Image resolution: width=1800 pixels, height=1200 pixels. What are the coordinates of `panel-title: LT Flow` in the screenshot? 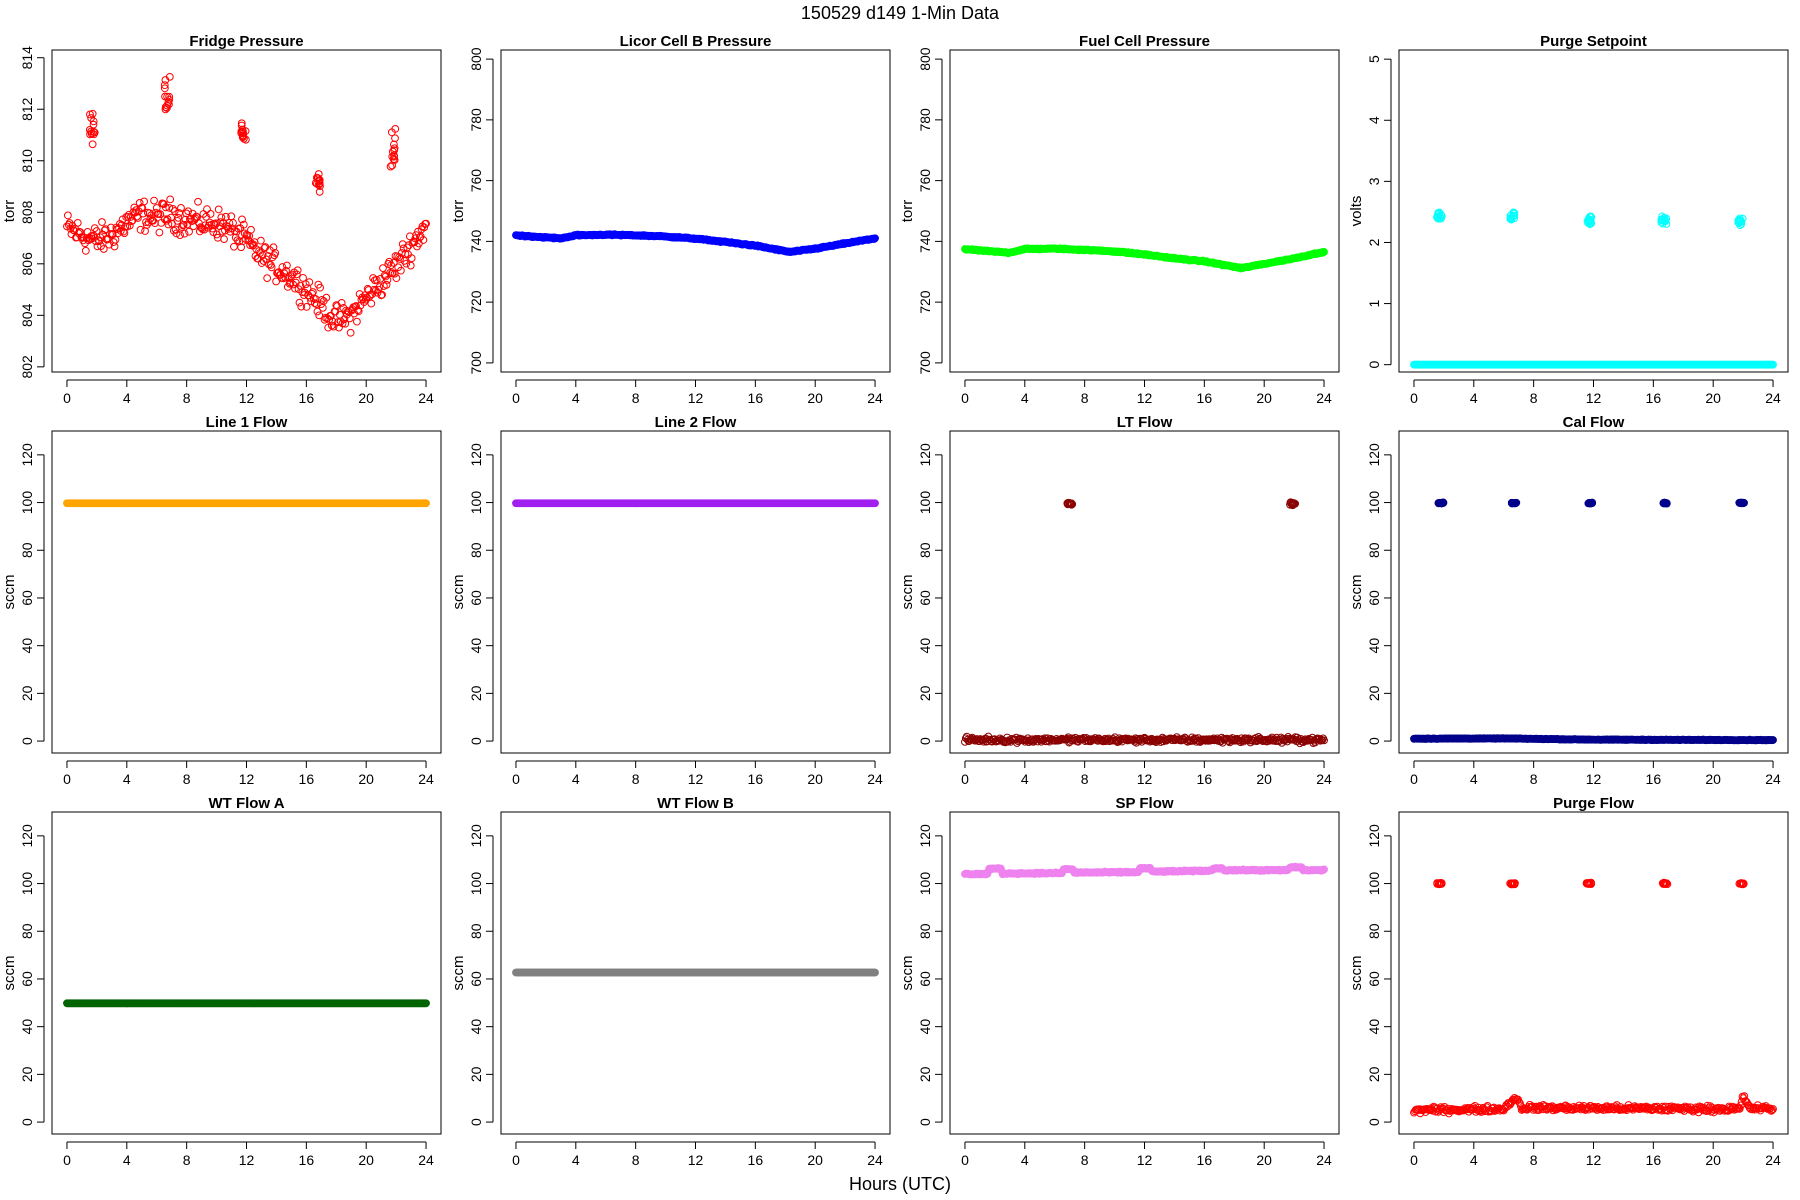 It's located at (1145, 422).